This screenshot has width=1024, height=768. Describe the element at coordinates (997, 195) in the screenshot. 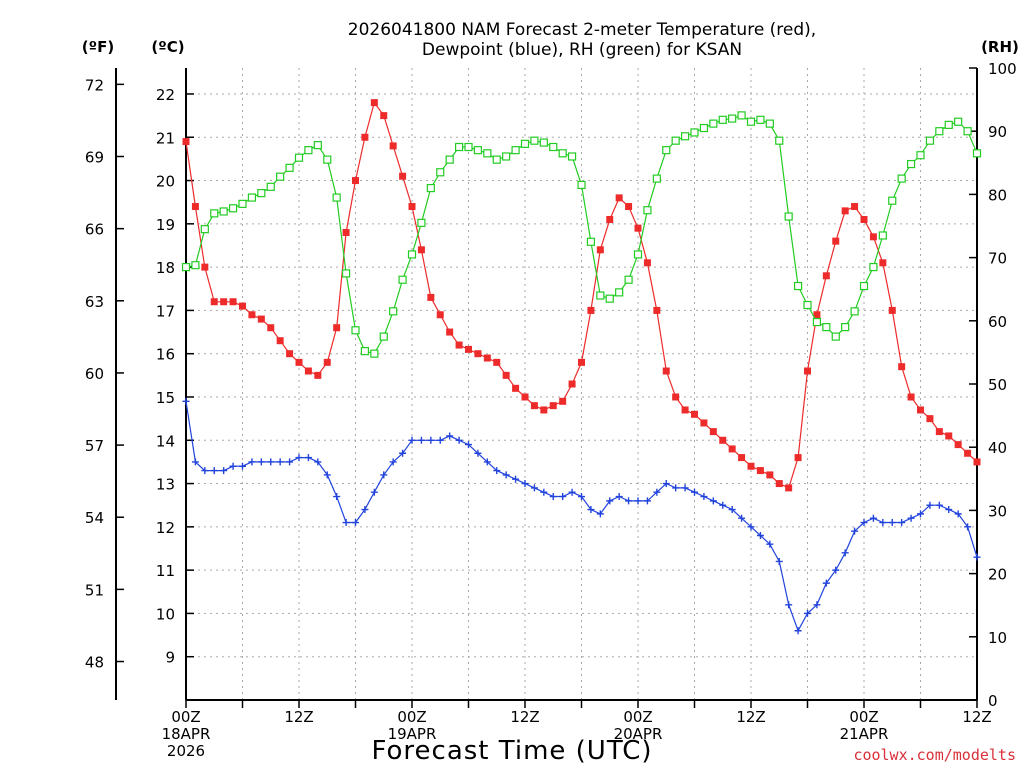

I see `rh-tick-label: 80` at that location.